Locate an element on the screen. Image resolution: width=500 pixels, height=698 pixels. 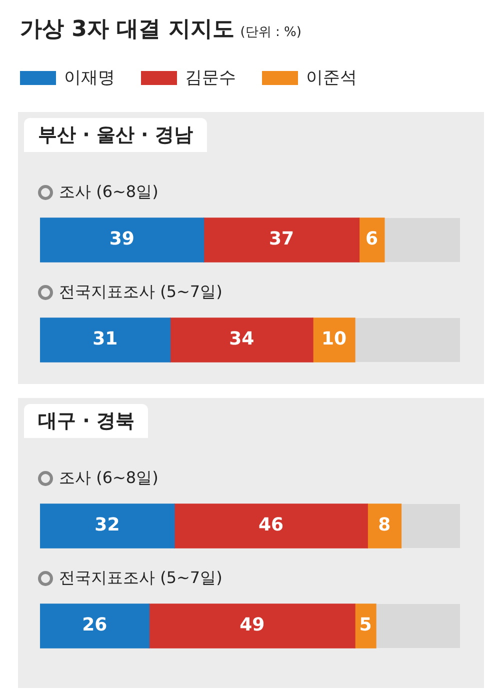
data-label: 49 is located at coordinates (252, 625).